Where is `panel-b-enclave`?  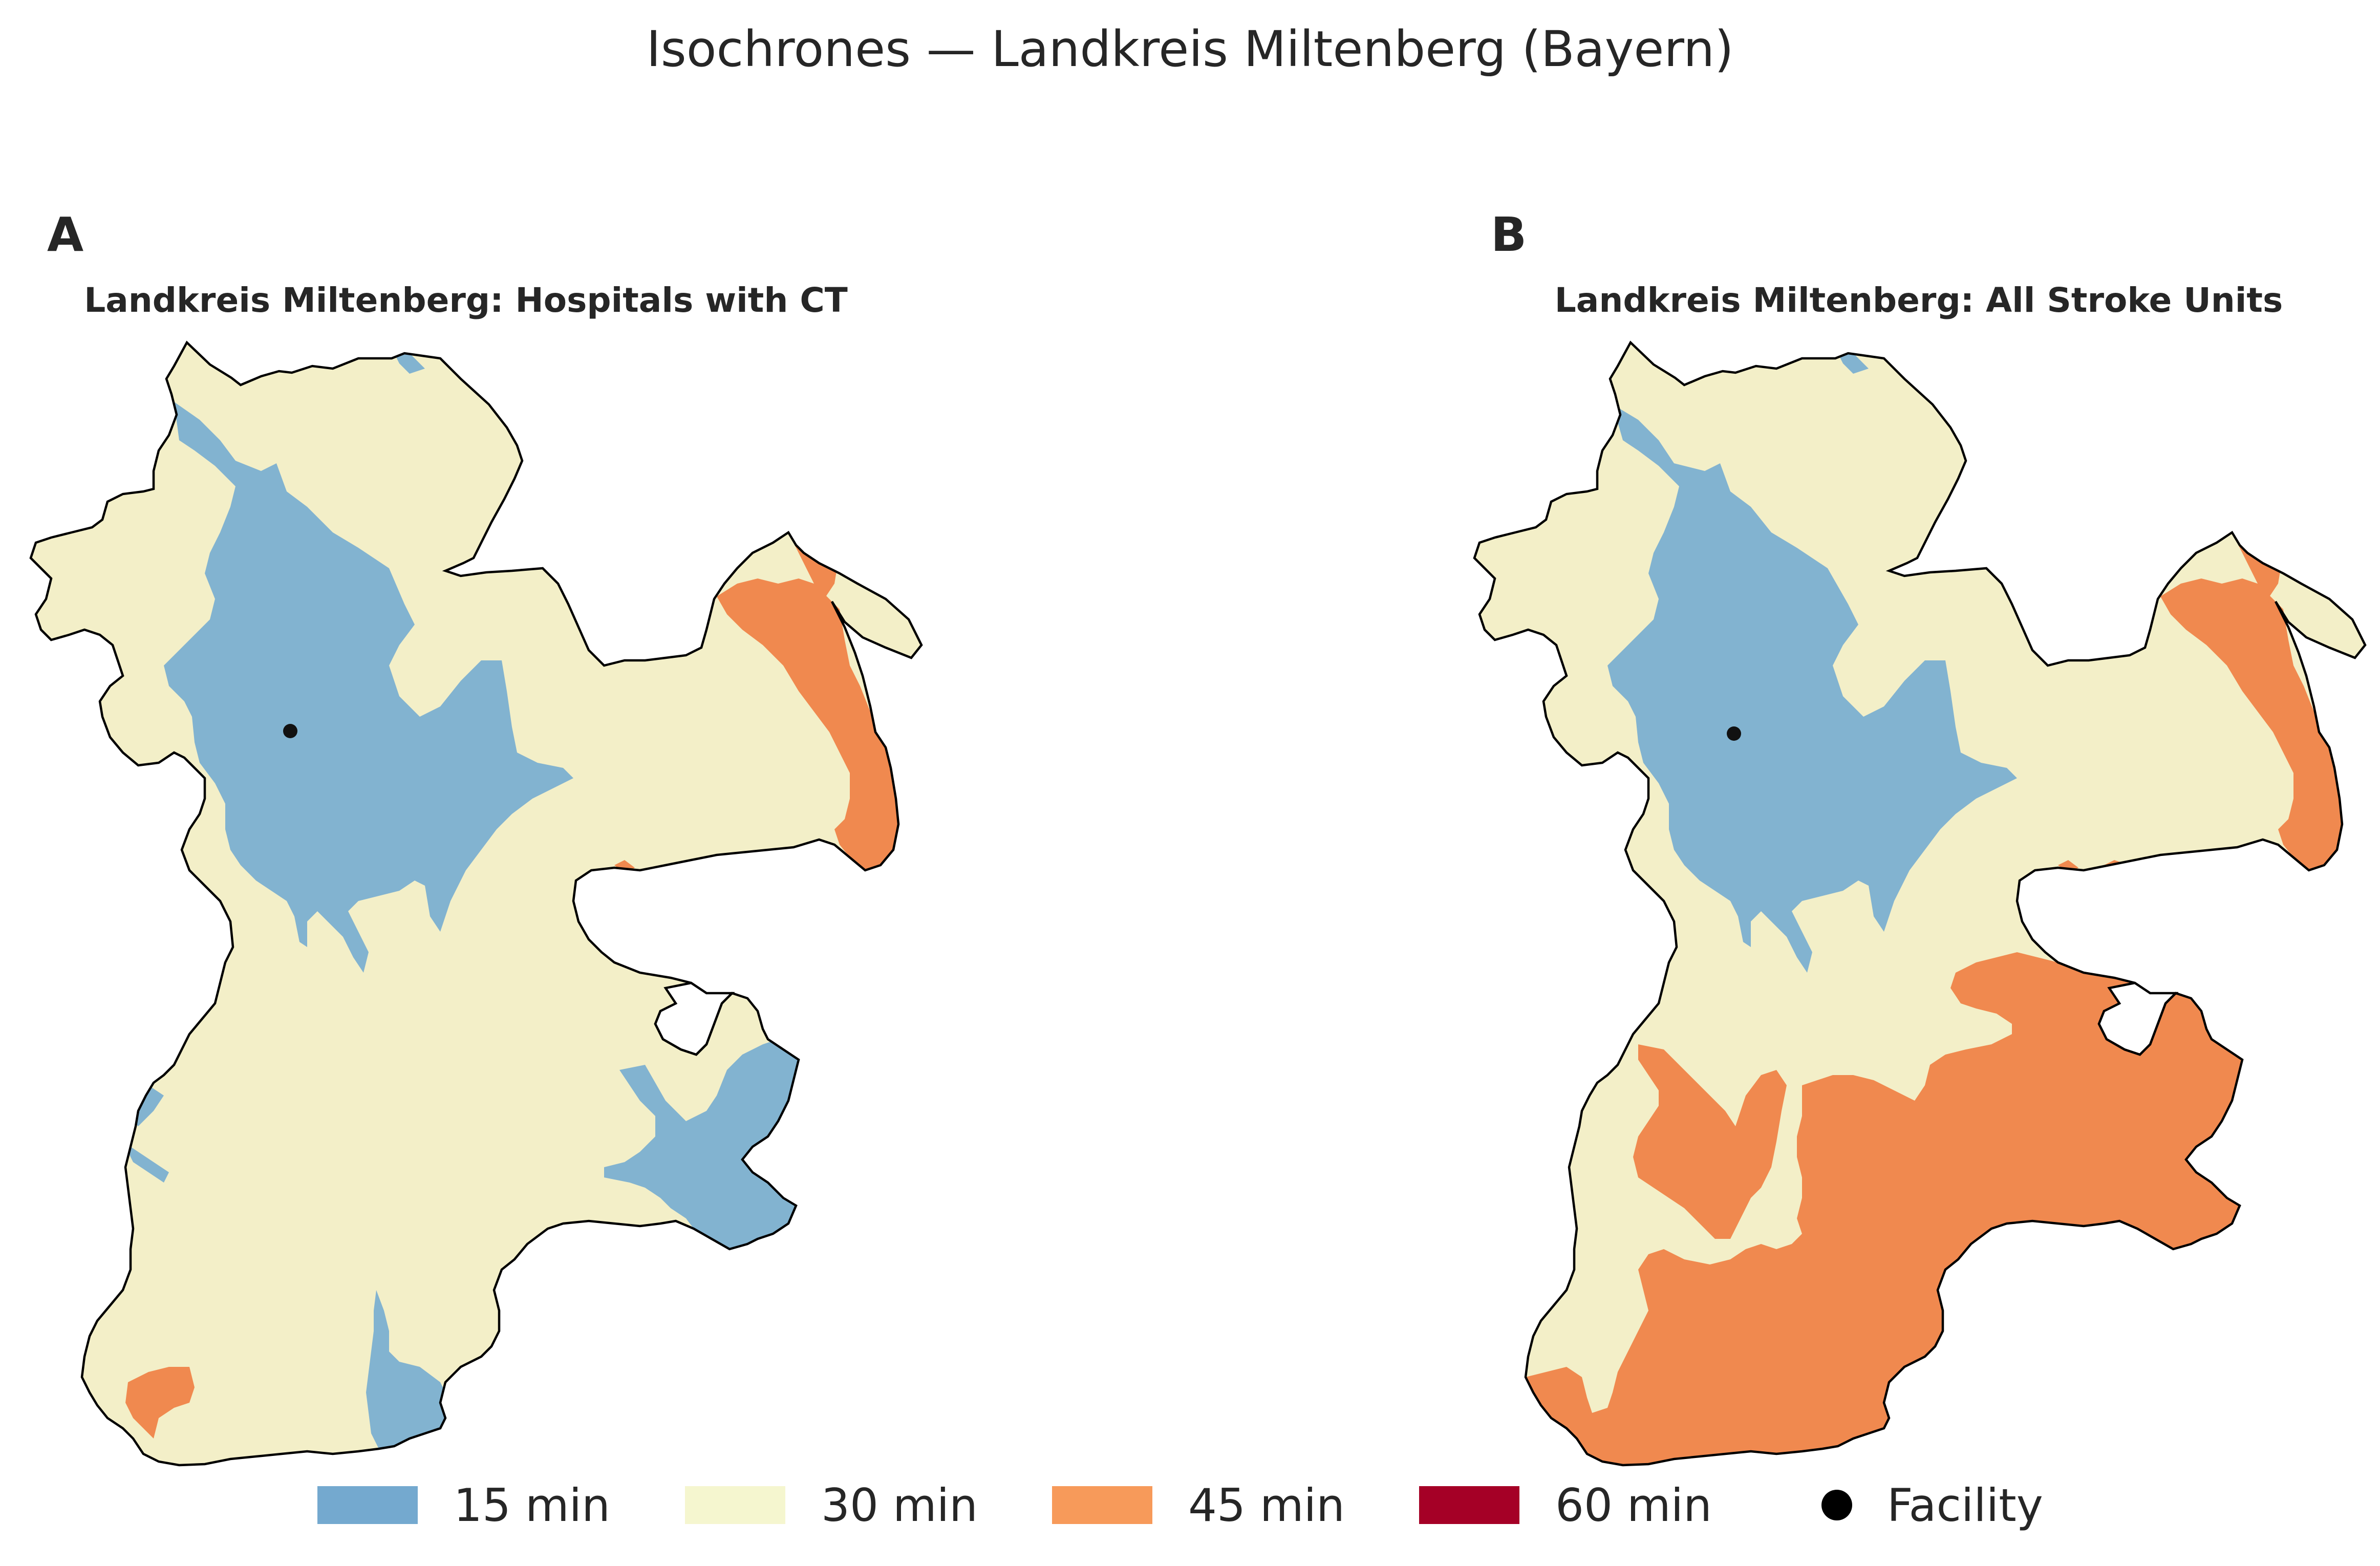 panel-b-enclave is located at coordinates (2138, 1019).